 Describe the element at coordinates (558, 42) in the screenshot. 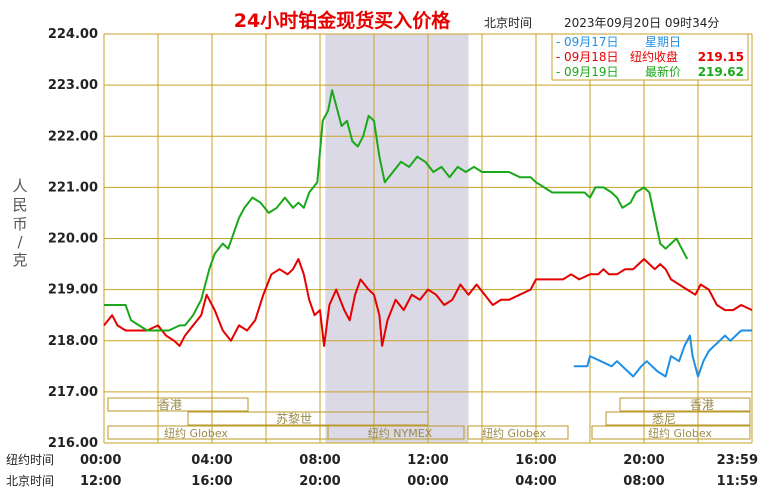

I see `legend-dash-0: -` at that location.